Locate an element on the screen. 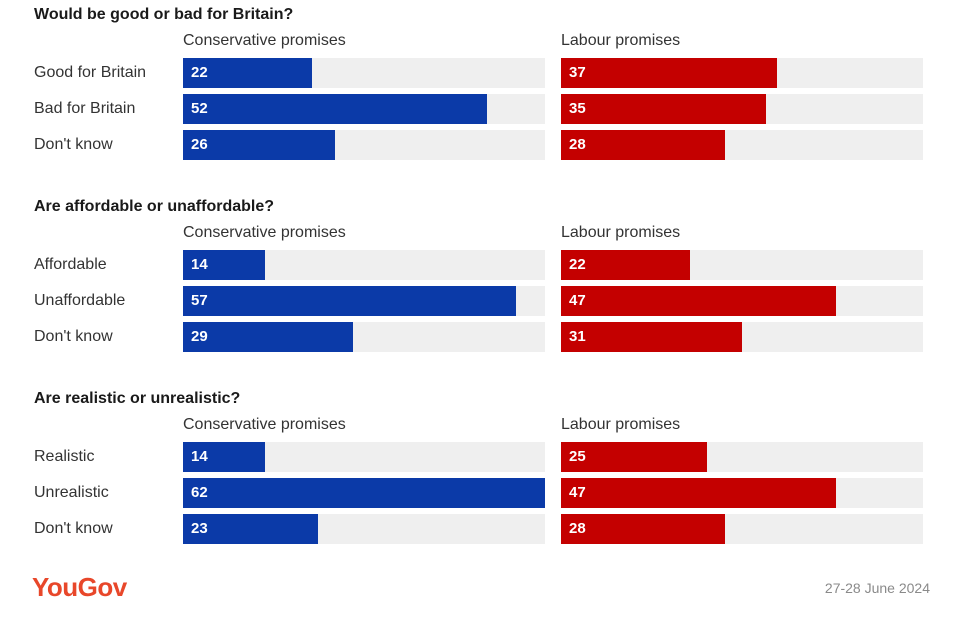  bar-track: 29 is located at coordinates (364, 337).